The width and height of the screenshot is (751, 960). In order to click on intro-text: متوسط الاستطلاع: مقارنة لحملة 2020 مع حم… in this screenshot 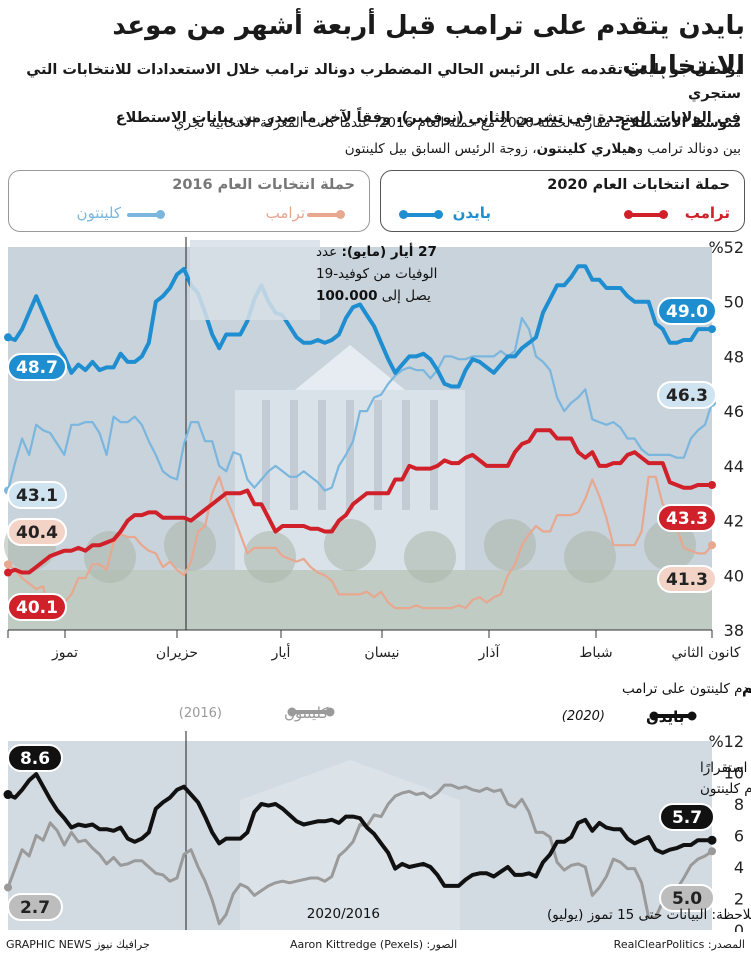, I will do `click(373, 136)`.